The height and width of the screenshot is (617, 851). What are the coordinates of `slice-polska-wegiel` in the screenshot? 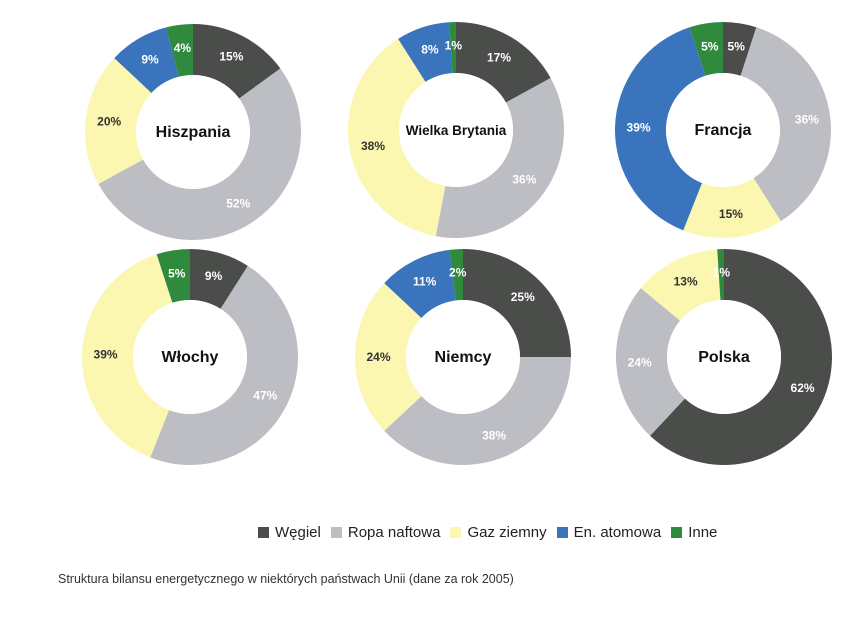 It's located at (741, 357).